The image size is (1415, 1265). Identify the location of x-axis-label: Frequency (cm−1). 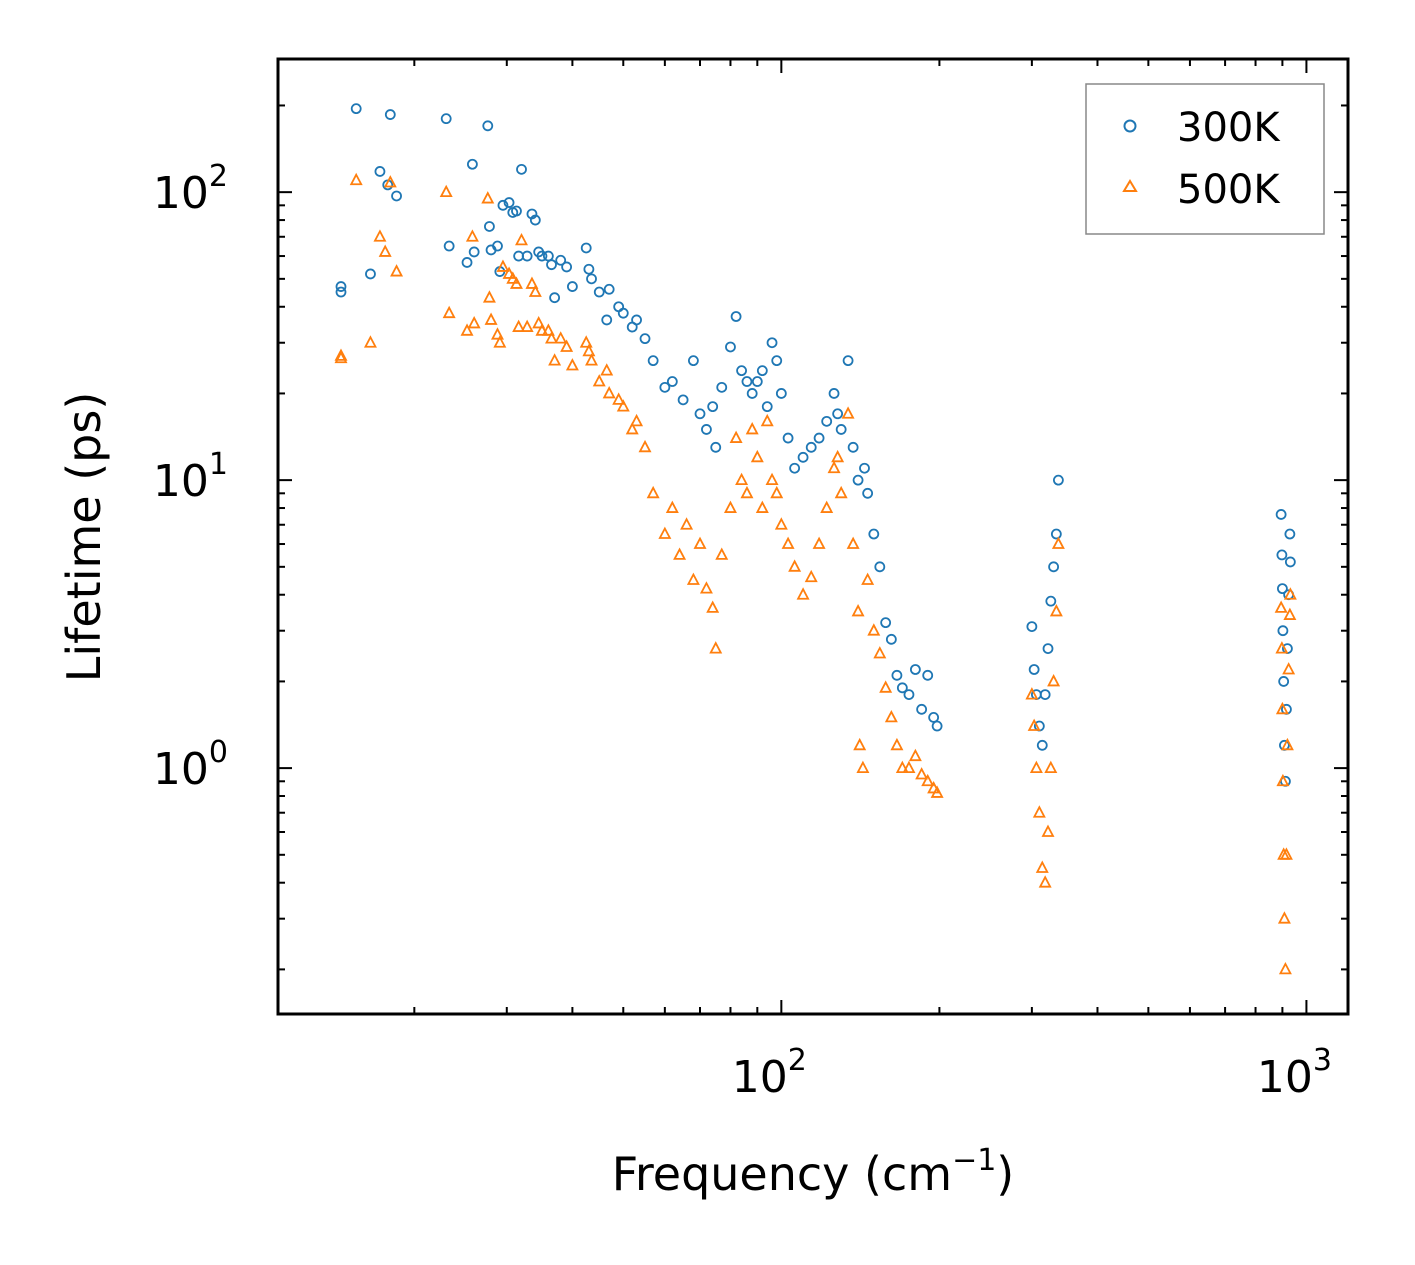
(813, 1172).